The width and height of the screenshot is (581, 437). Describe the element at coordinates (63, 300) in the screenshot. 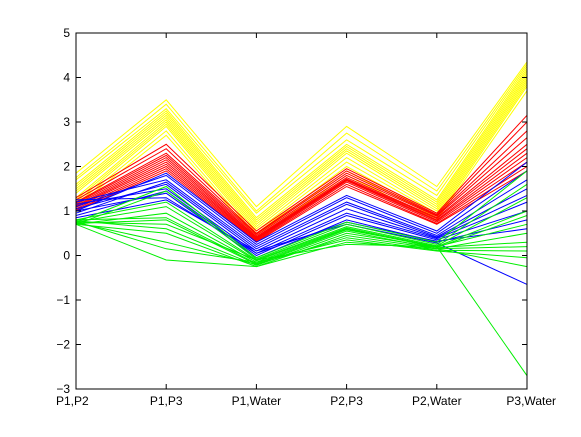

I see `y-tick-label: −1` at that location.